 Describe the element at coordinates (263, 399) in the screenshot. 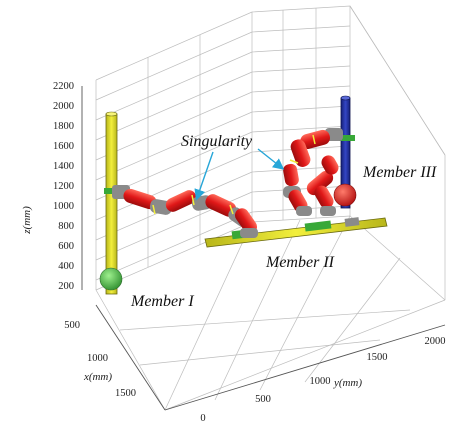

I see `y-tick: 500` at that location.